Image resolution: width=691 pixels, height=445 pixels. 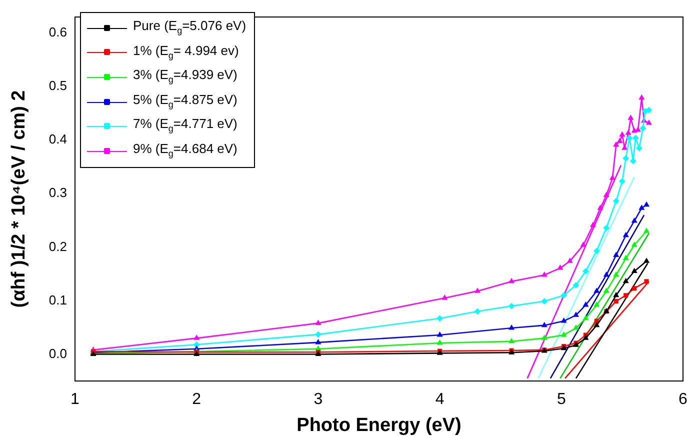 What do you see at coordinates (57, 32) in the screenshot?
I see `y-tick-label: 0.6` at bounding box center [57, 32].